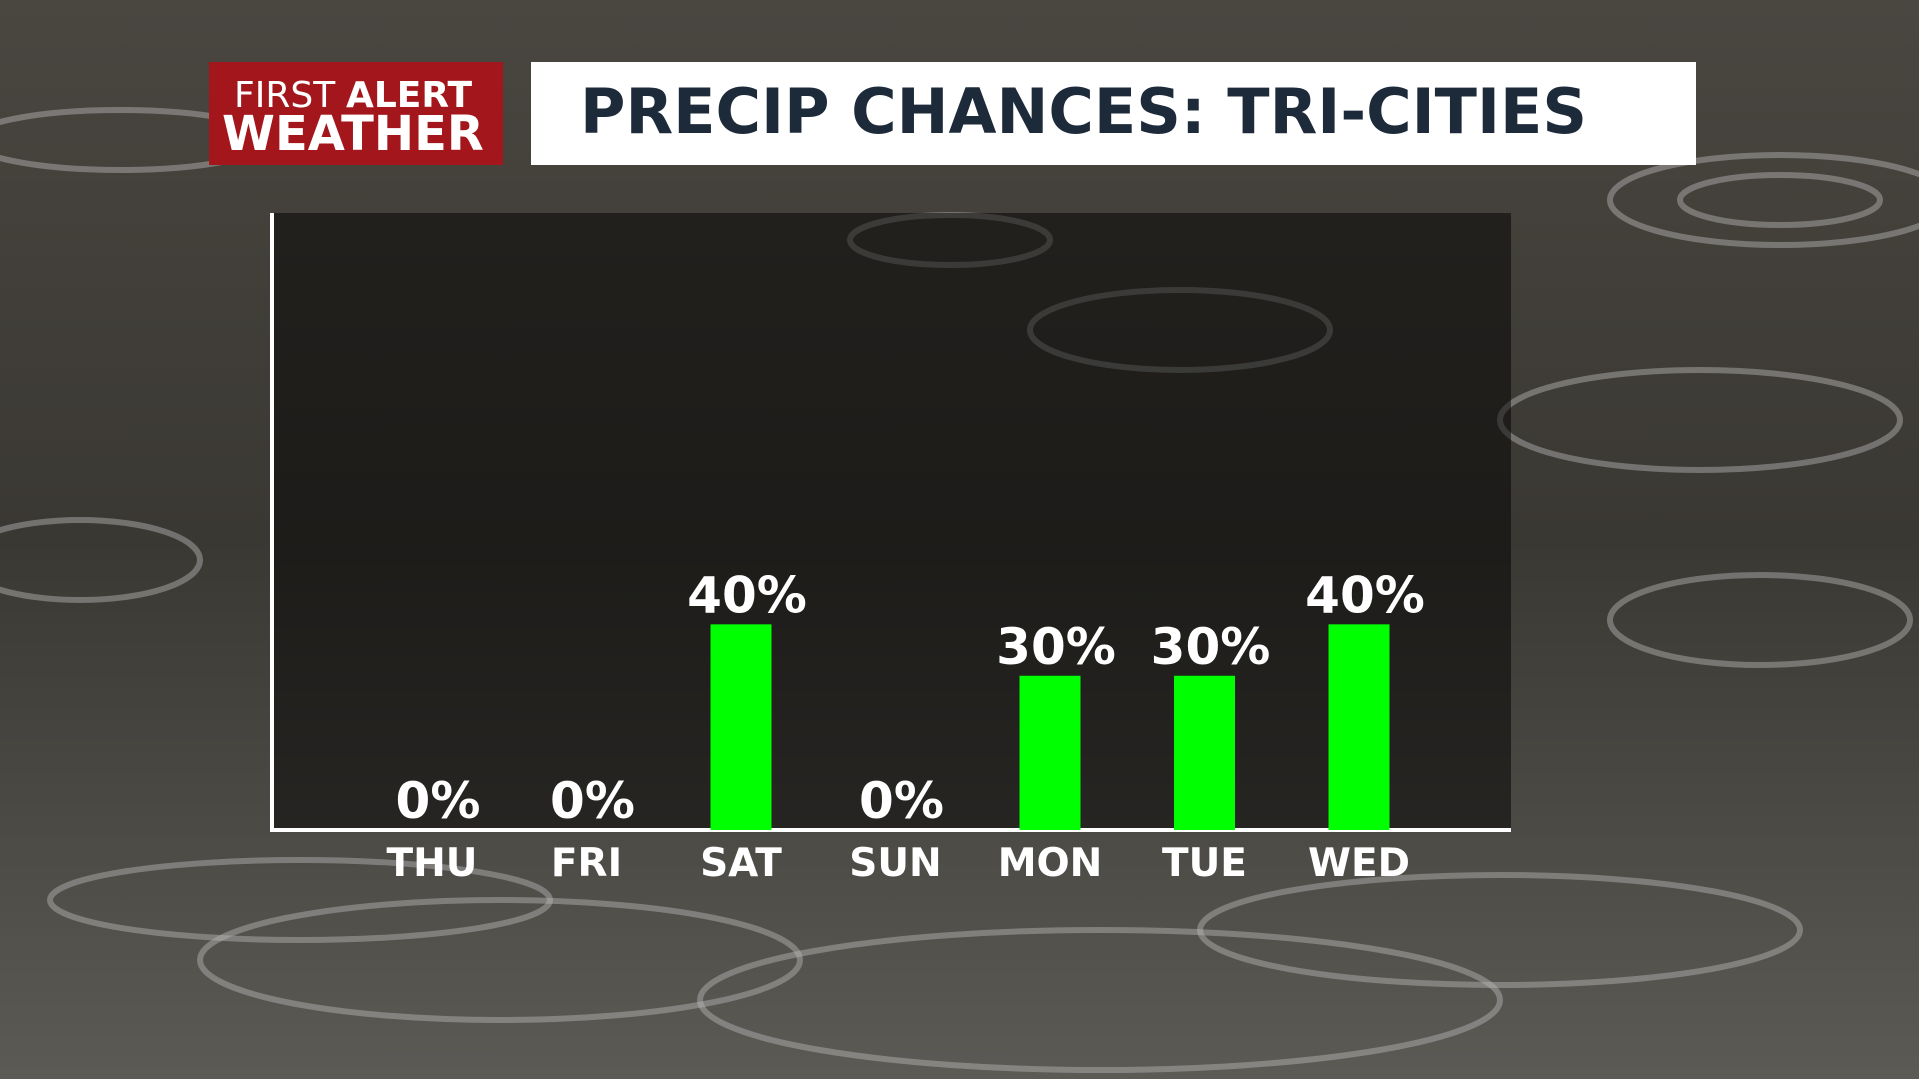 The image size is (1919, 1079). Describe the element at coordinates (285, 95) in the screenshot. I see `logo-first: FIRST` at that location.